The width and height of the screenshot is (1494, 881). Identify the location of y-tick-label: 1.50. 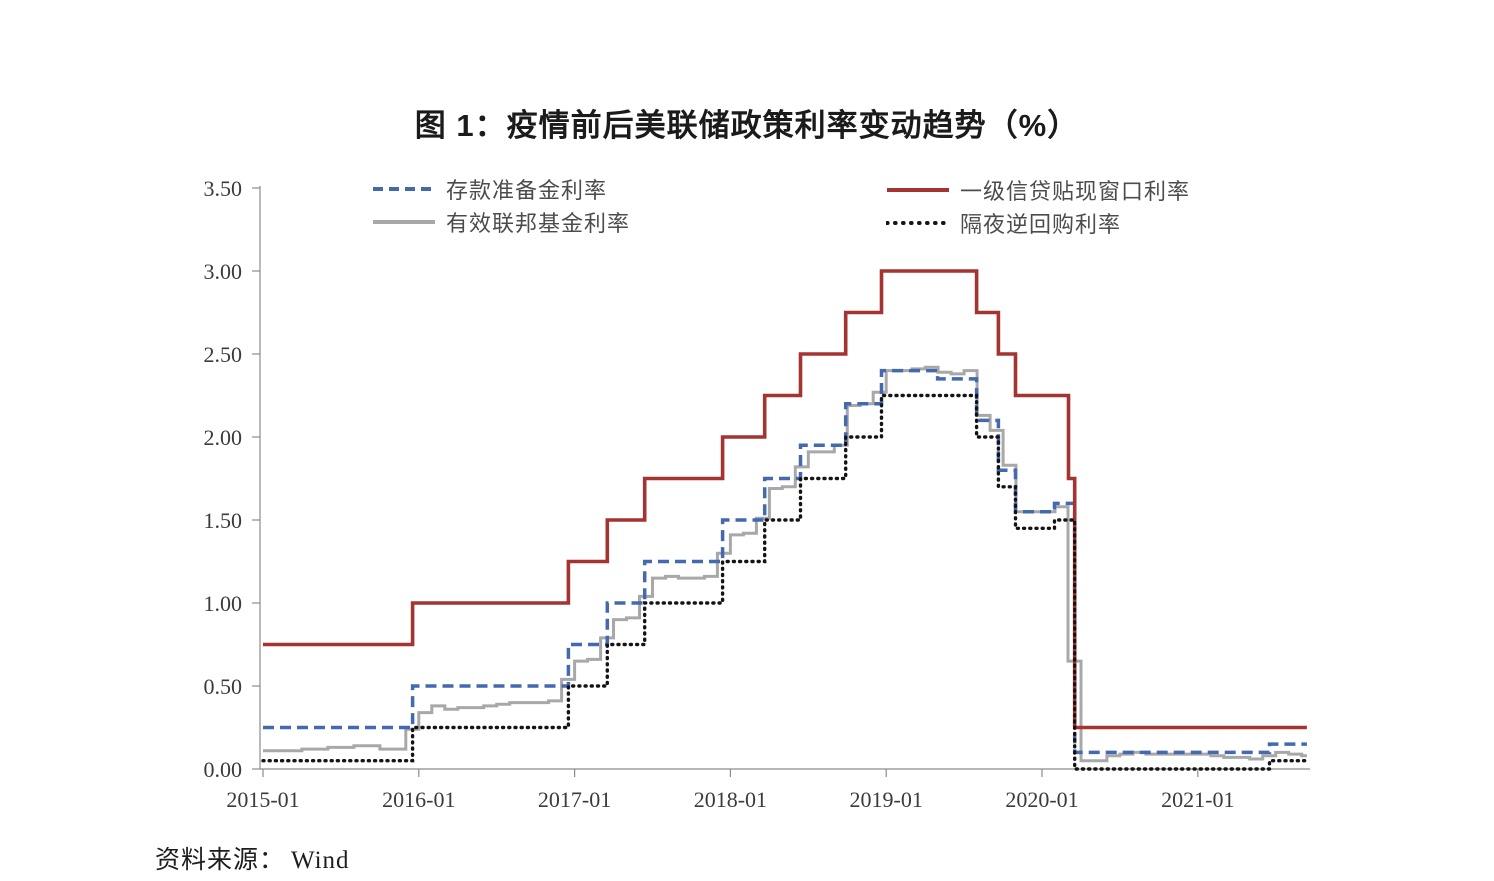
(223, 520).